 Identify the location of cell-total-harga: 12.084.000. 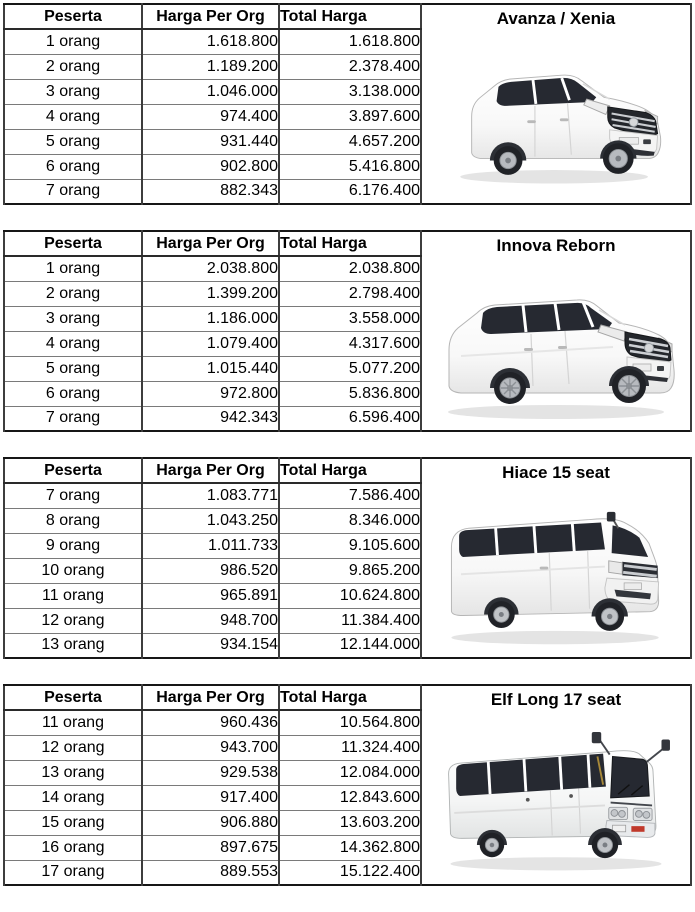
(350, 772).